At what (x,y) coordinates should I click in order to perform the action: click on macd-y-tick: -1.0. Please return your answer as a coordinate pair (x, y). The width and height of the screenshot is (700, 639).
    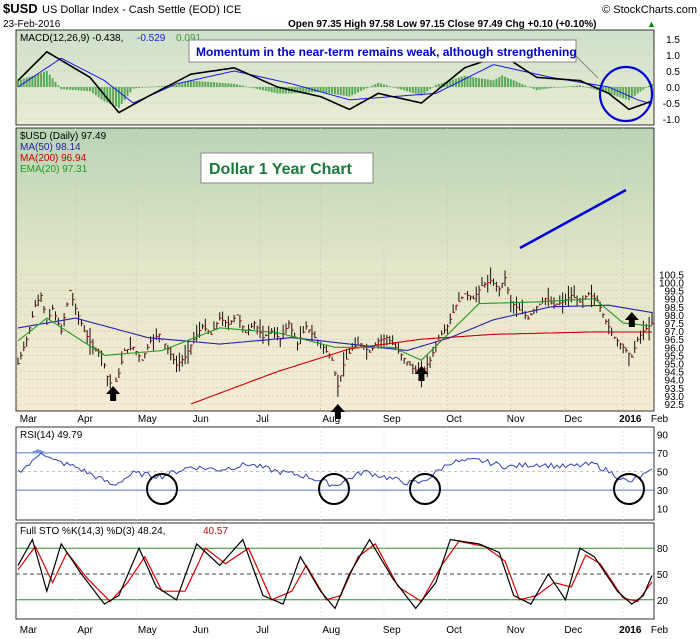
    Looking at the image, I should click on (672, 120).